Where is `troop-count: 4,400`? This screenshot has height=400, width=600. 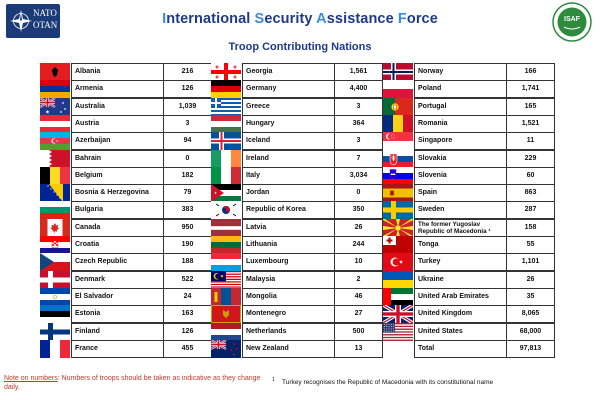
troop-count: 4,400 is located at coordinates (359, 89).